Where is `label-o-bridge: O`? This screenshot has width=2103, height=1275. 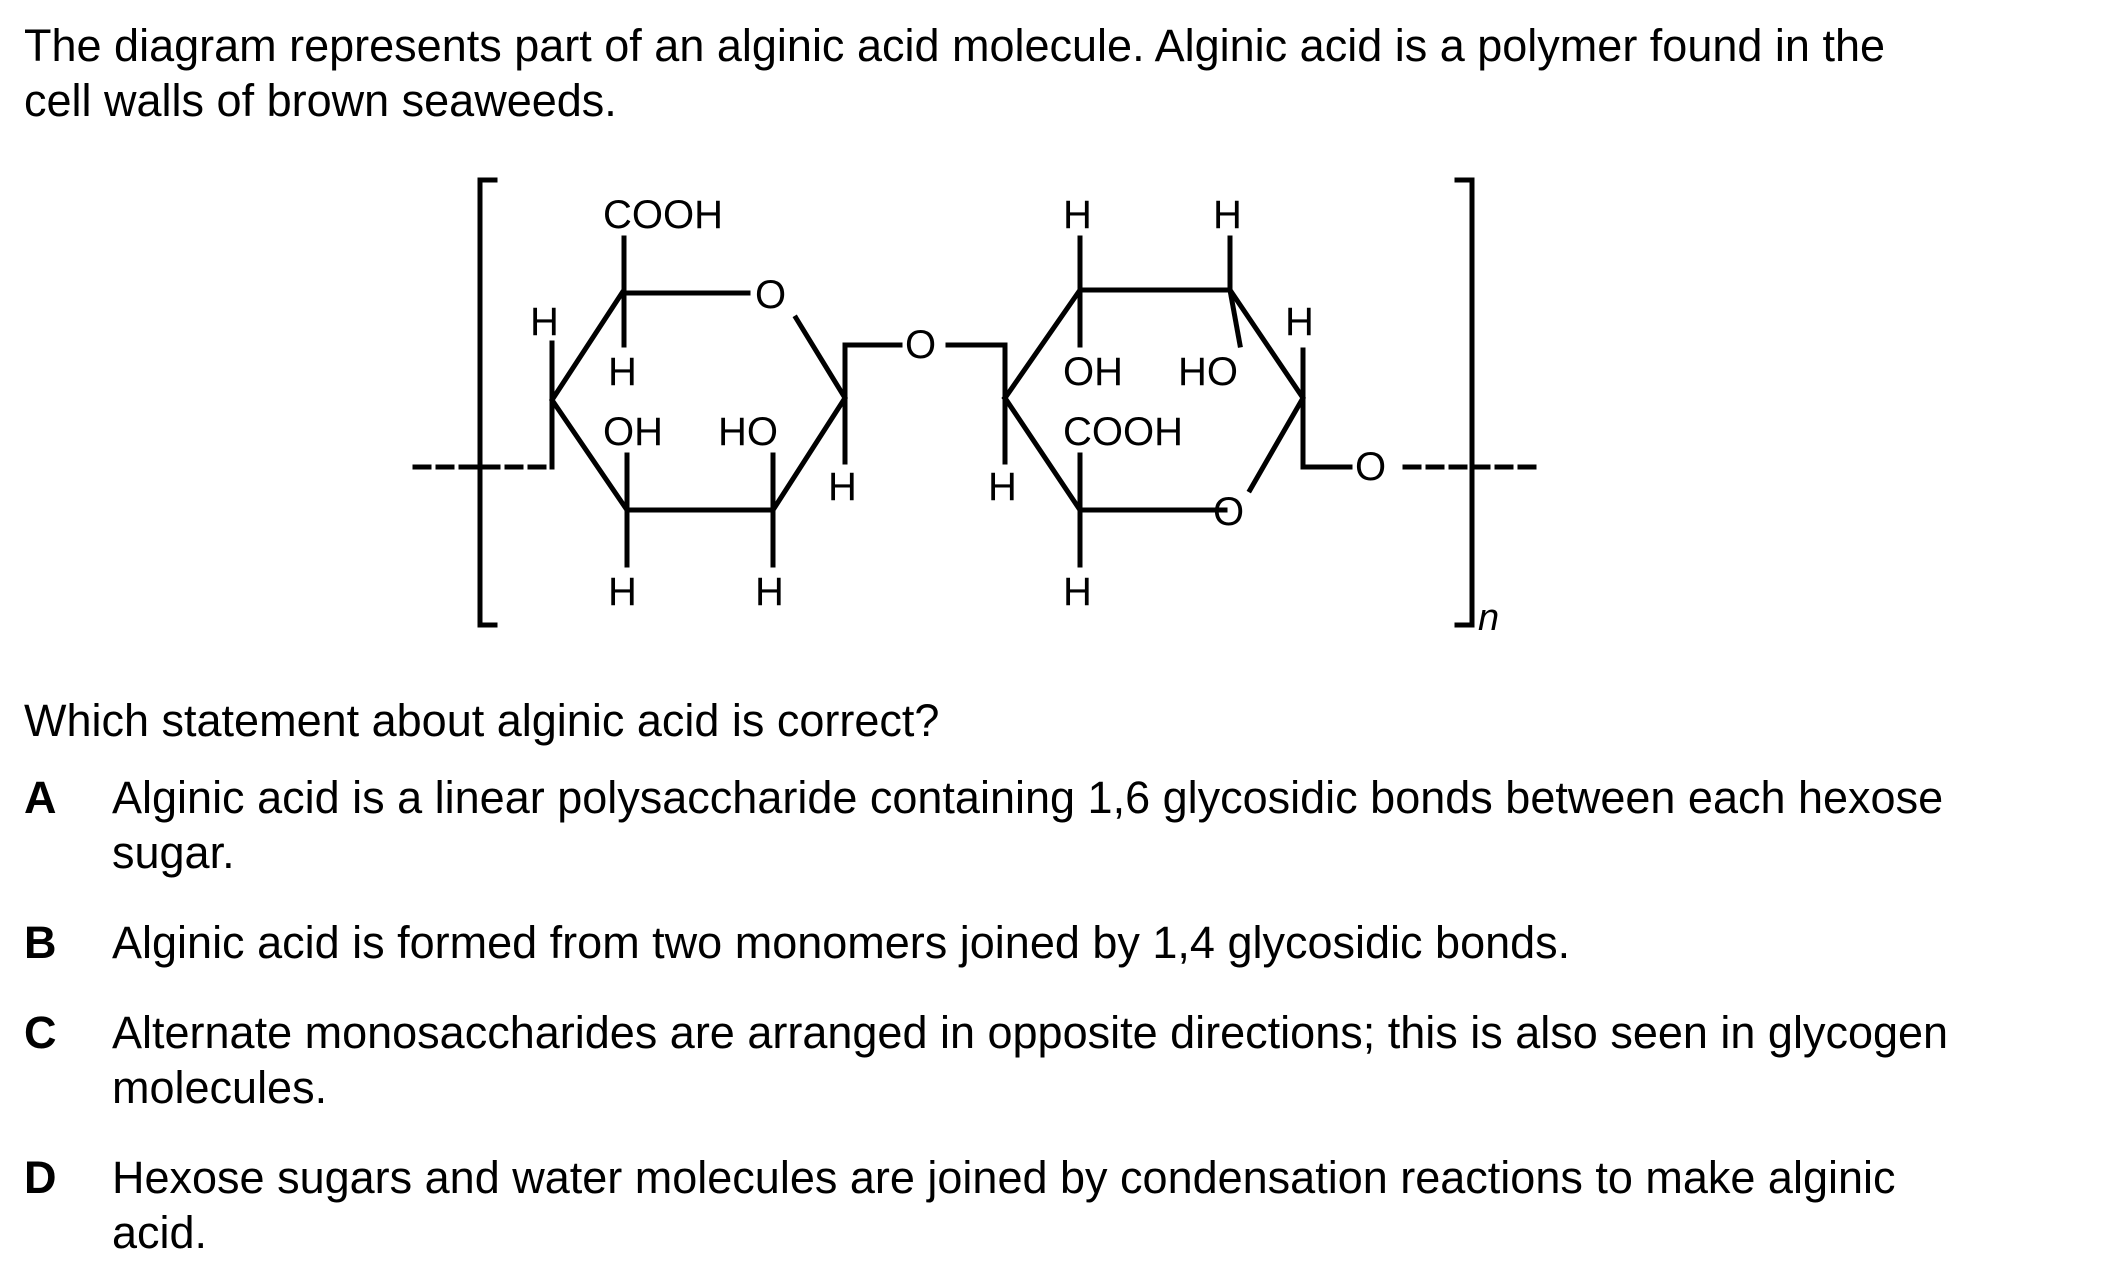 label-o-bridge: O is located at coordinates (920, 345).